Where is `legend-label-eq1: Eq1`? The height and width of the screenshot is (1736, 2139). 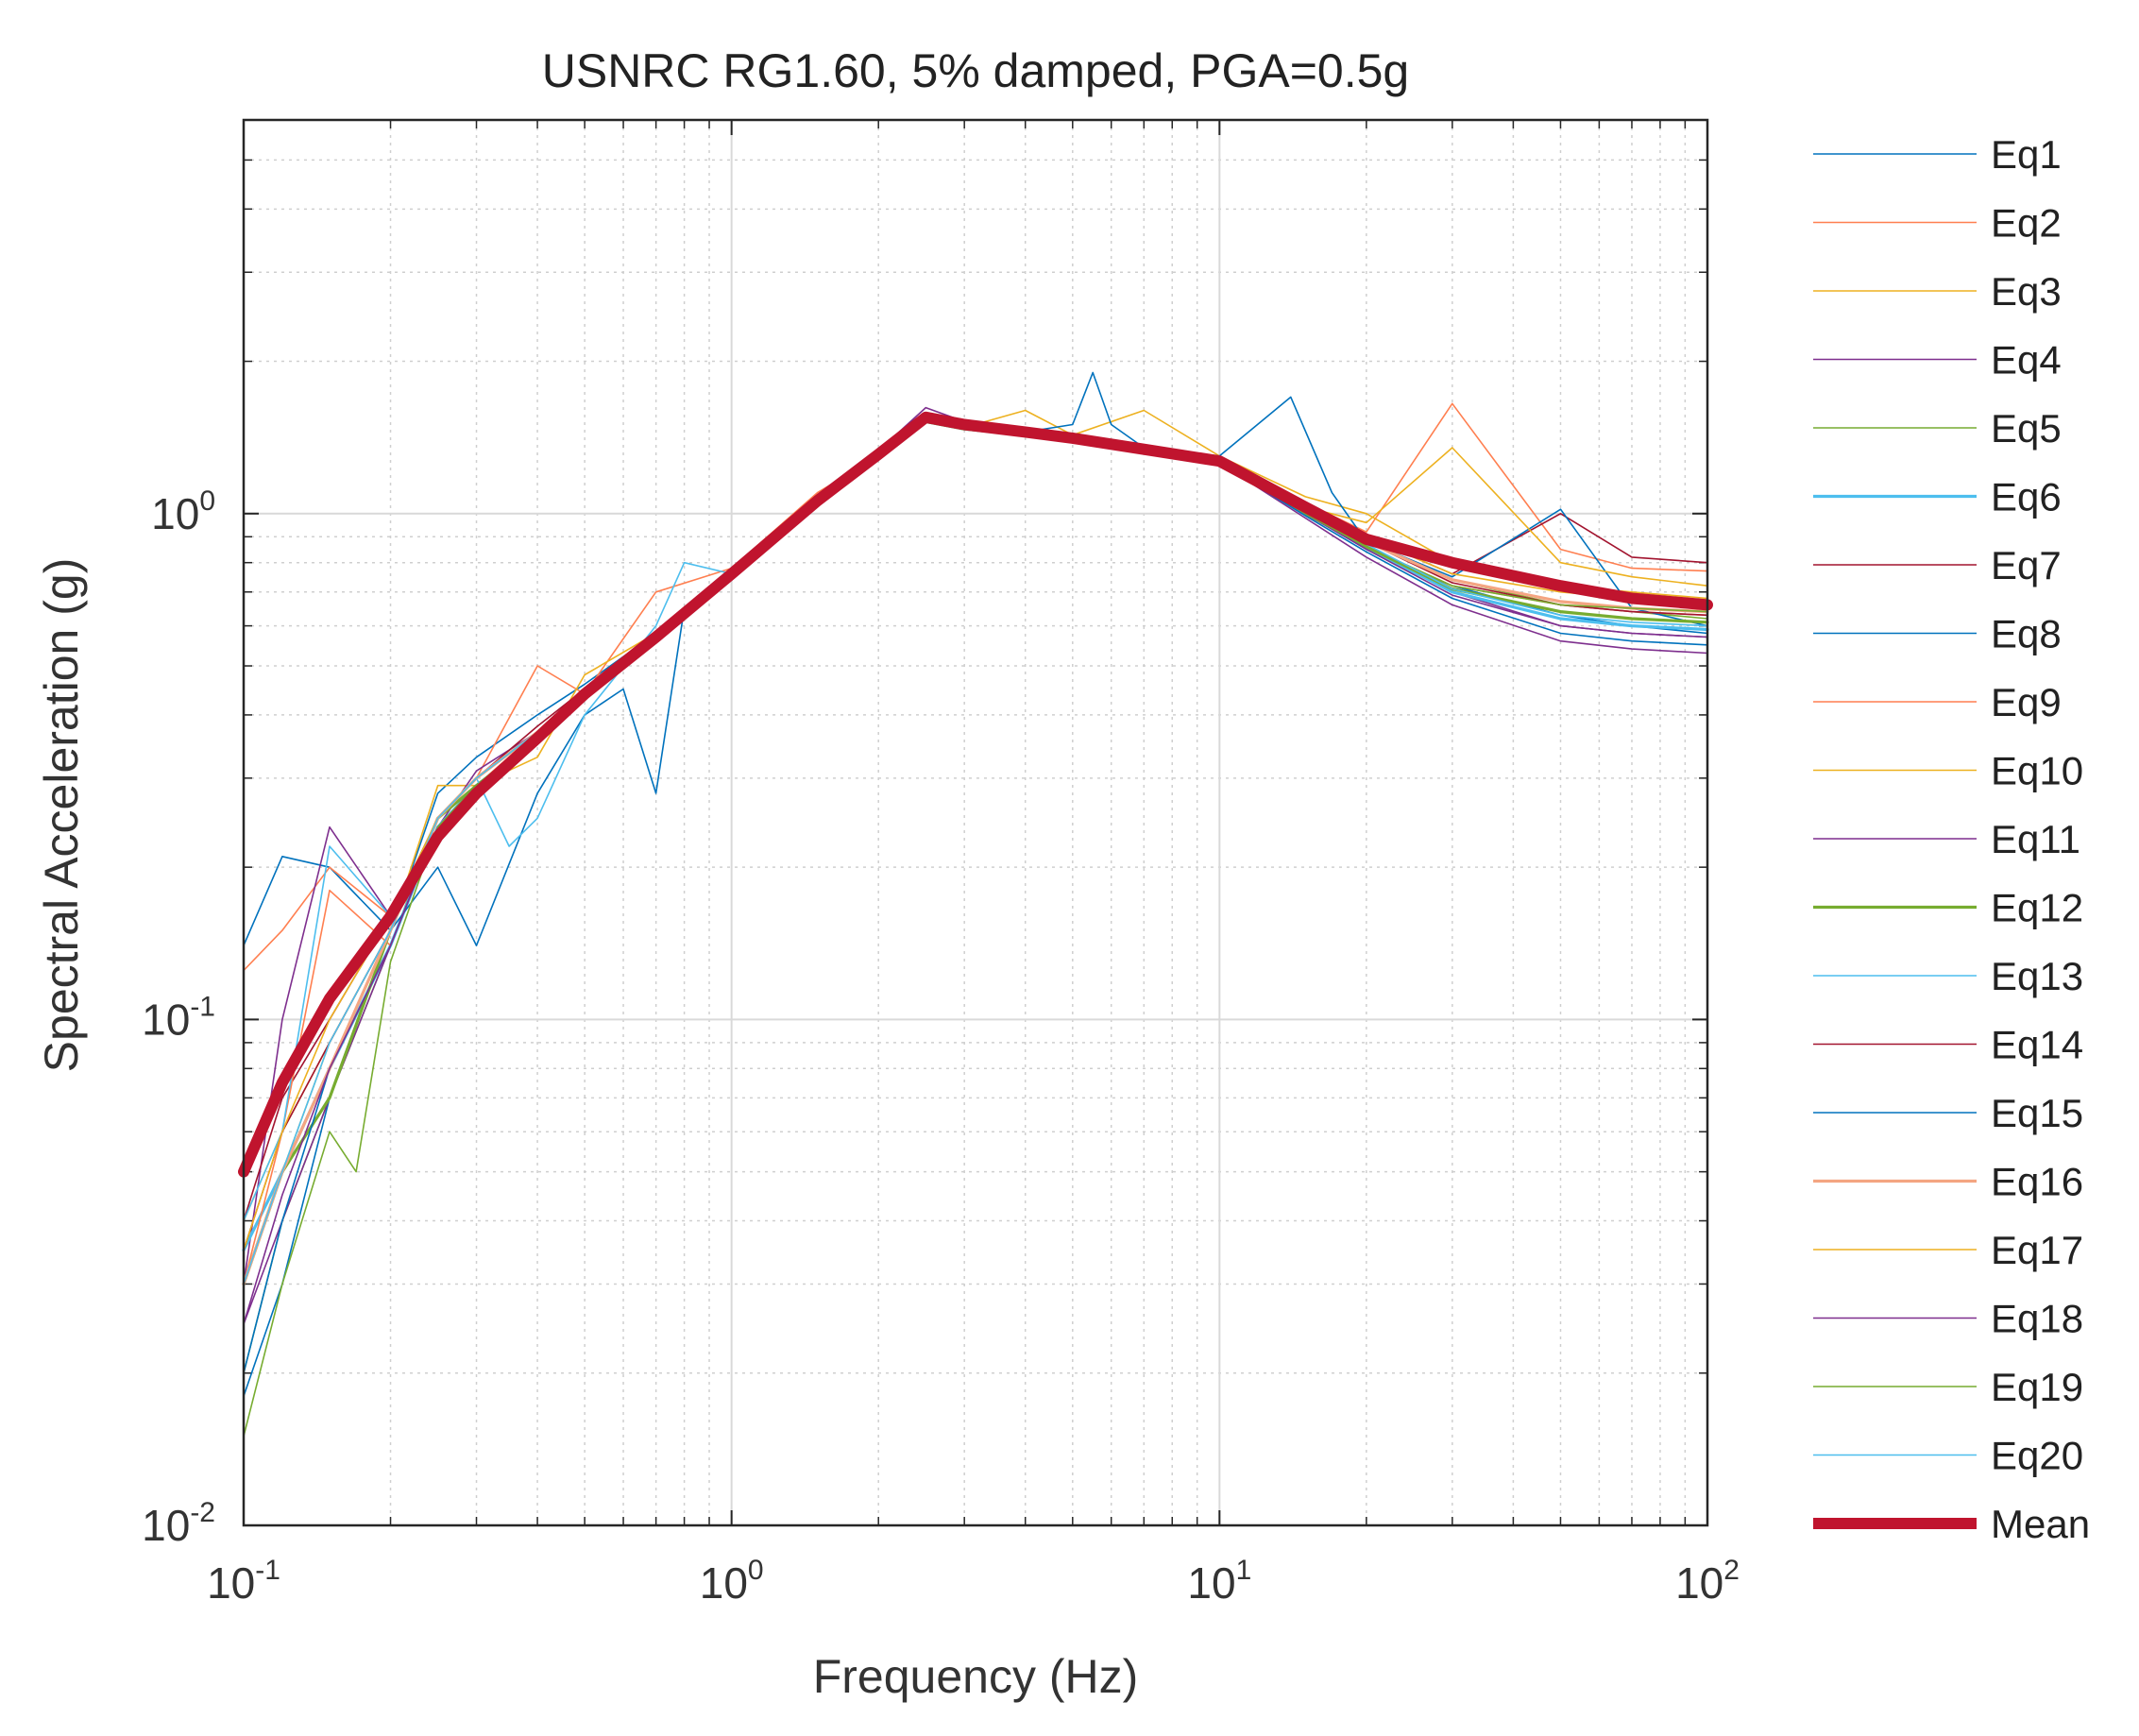 legend-label-eq1: Eq1 is located at coordinates (2027, 154).